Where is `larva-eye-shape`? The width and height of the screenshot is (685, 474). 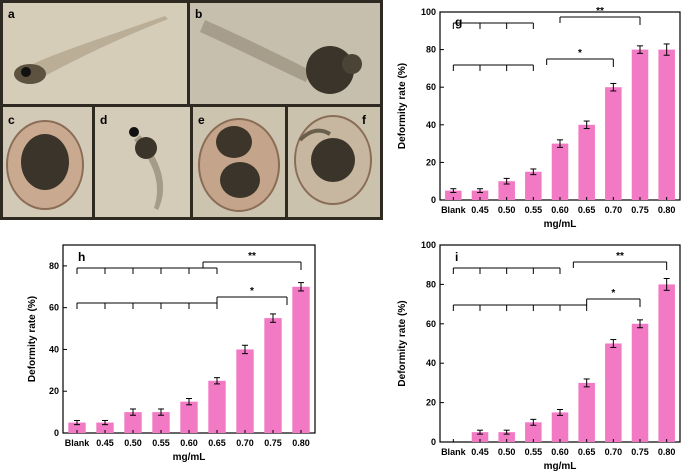
larva-eye-shape is located at coordinates (26, 72).